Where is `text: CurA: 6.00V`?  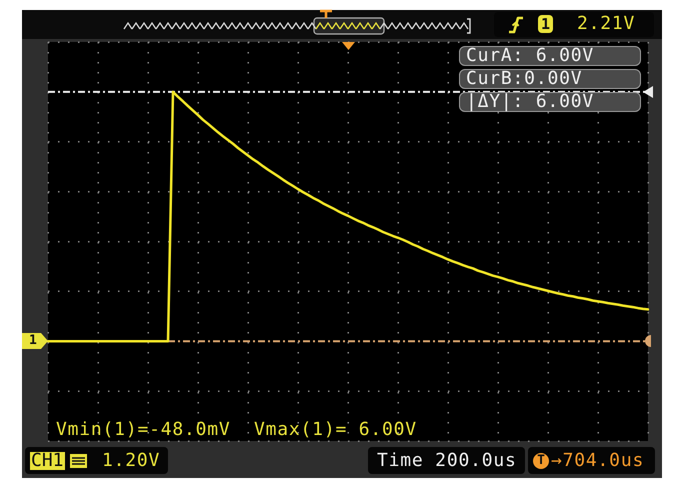
text: CurA: 6.00V is located at coordinates (530, 55).